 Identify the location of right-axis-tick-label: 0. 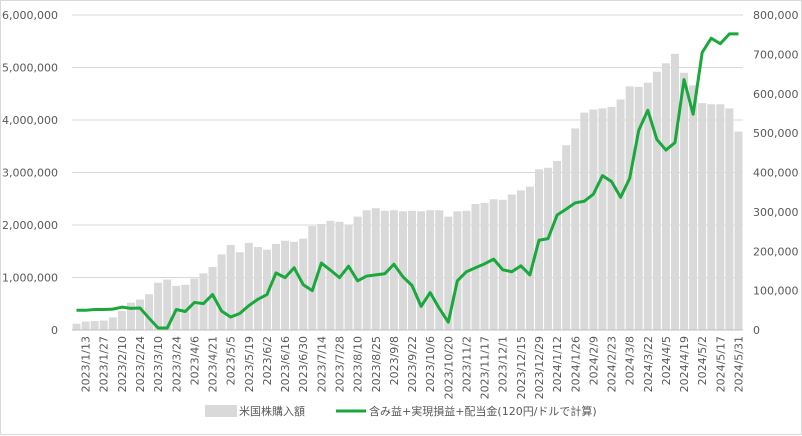
(756, 330).